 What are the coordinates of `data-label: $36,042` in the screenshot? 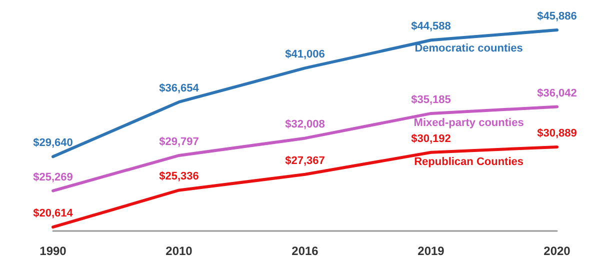 It's located at (557, 93).